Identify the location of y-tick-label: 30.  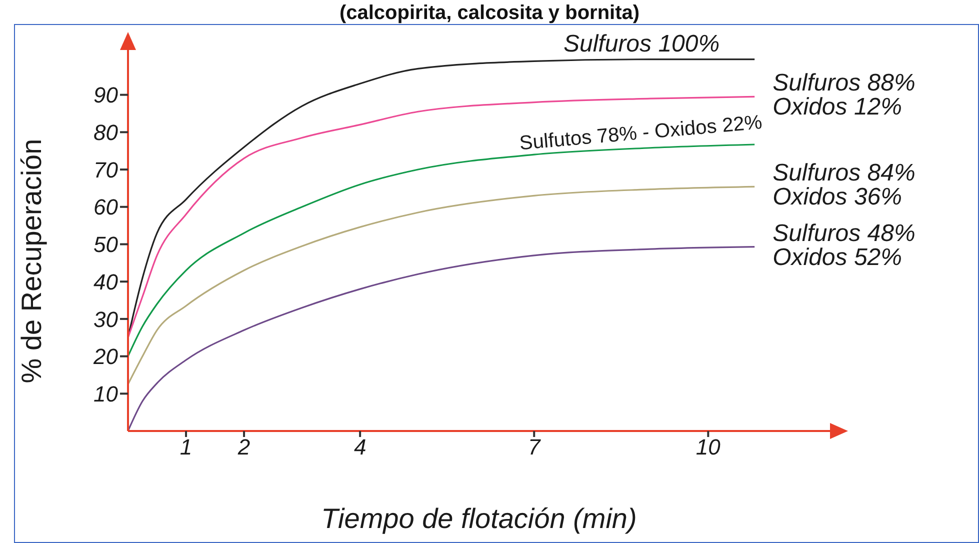
(106, 319).